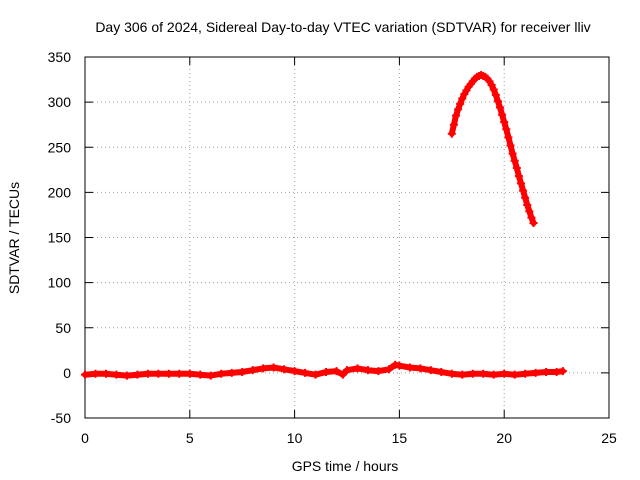 This screenshot has width=640, height=480. I want to click on x-tick-label: 15, so click(400, 438).